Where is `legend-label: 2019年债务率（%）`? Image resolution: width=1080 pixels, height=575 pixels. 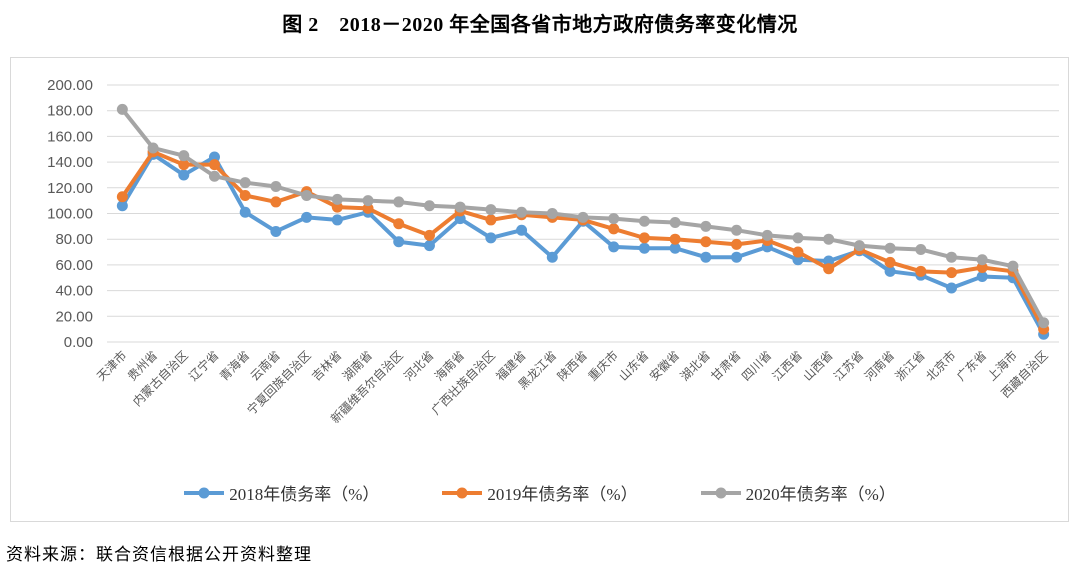 legend-label: 2019年债务率（%） is located at coordinates (562, 494).